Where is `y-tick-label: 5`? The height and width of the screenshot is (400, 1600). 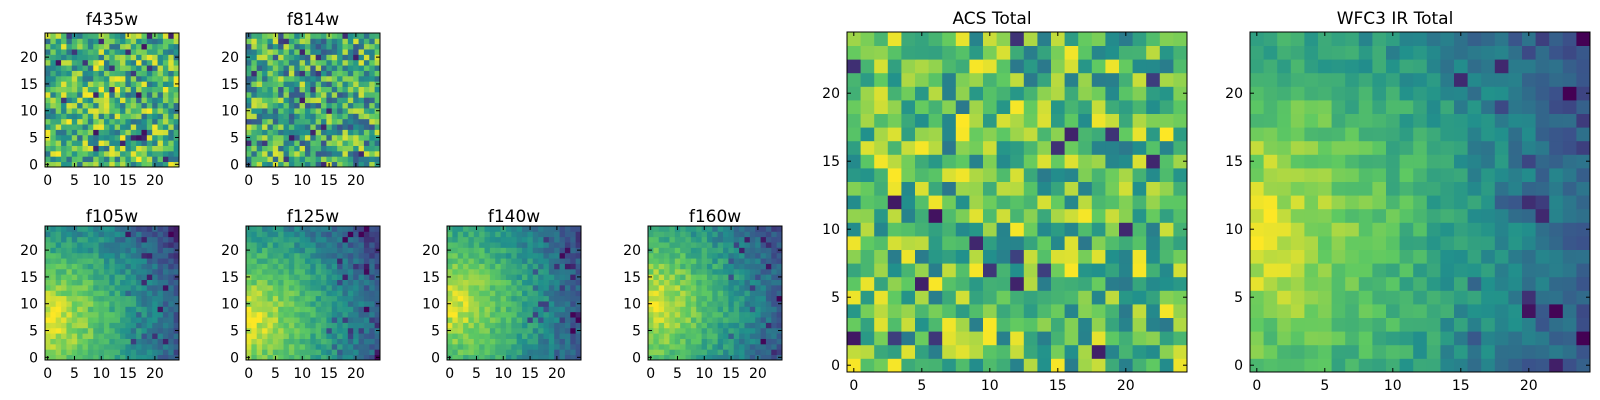 y-tick-label: 5 is located at coordinates (234, 332).